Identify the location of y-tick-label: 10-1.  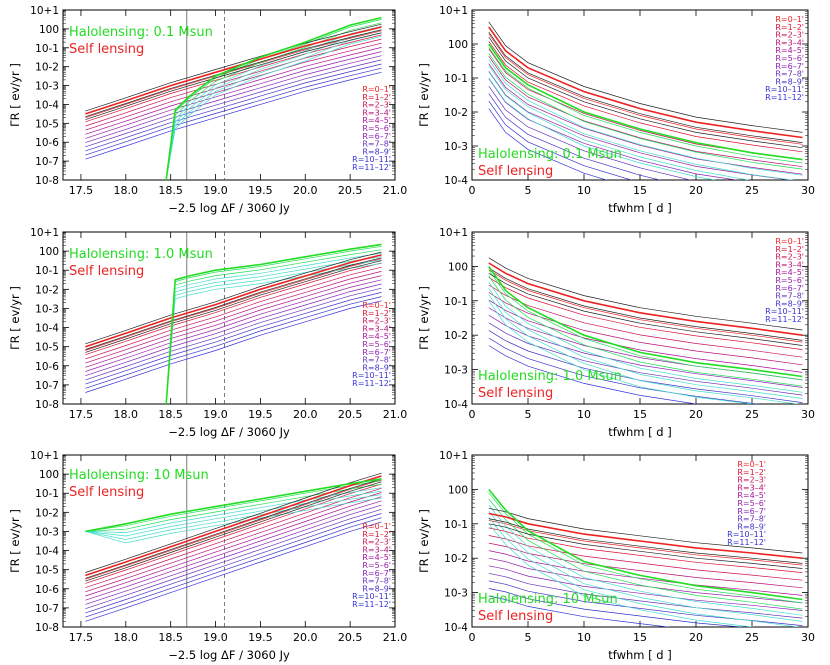
(47, 271).